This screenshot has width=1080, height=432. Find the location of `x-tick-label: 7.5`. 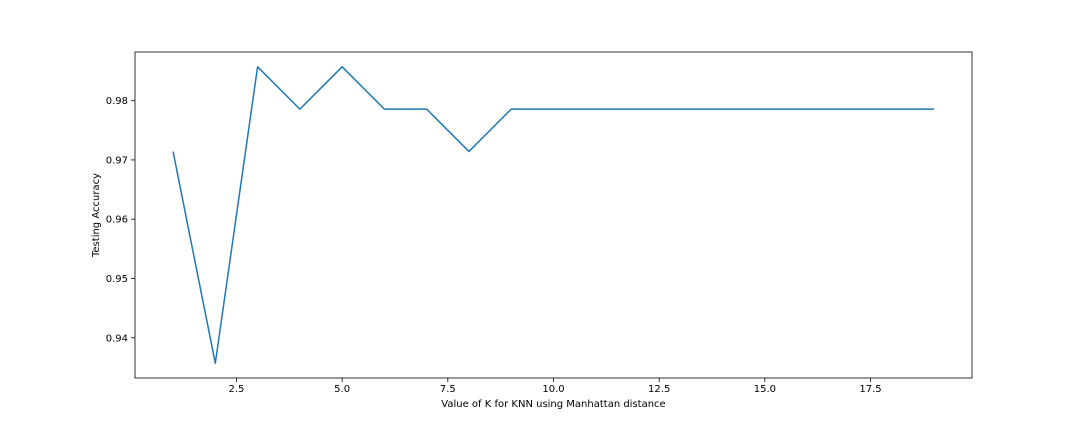

x-tick-label: 7.5 is located at coordinates (448, 389).